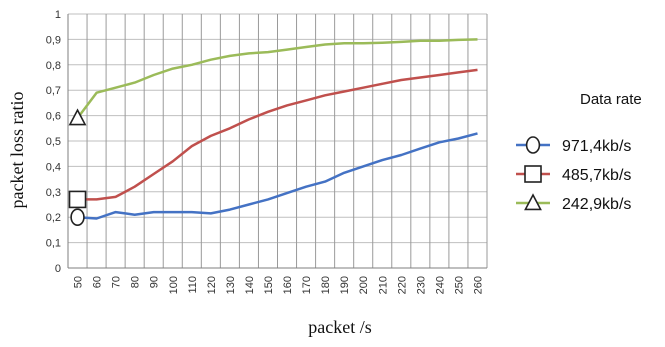 This screenshot has width=665, height=347. What do you see at coordinates (53, 218) in the screenshot?
I see `y-tick-label: 0,2` at bounding box center [53, 218].